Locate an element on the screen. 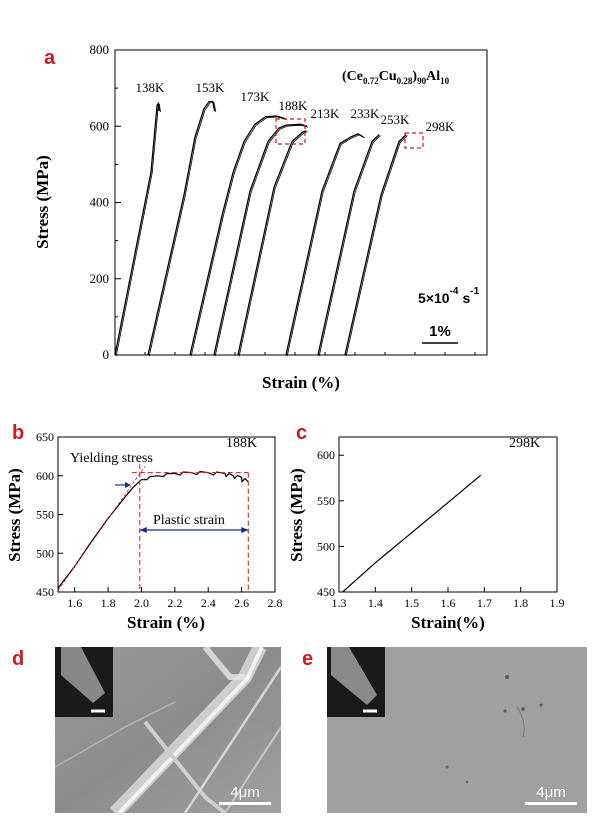  sem-d-scale: 4μm is located at coordinates (245, 794).